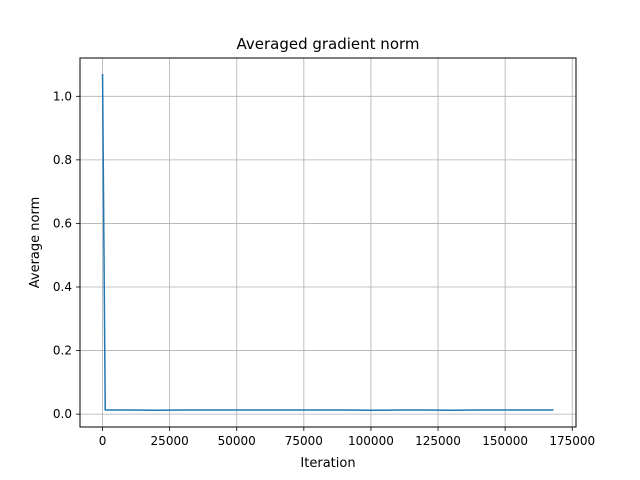 This screenshot has height=480, width=640. What do you see at coordinates (62, 351) in the screenshot?
I see `y-tick-label: 0.2` at bounding box center [62, 351].